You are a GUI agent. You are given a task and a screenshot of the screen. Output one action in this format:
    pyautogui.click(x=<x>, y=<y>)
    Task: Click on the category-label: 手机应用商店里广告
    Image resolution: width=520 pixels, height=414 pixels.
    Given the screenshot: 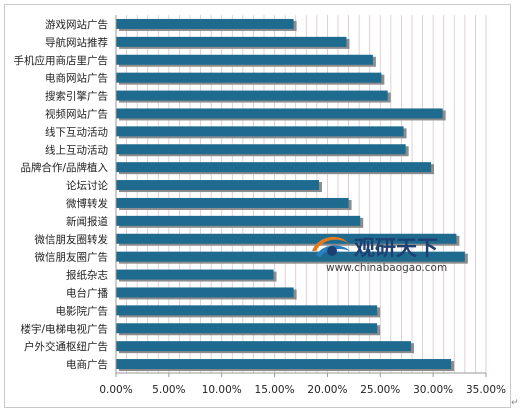 What is the action you would take?
    pyautogui.click(x=61, y=60)
    